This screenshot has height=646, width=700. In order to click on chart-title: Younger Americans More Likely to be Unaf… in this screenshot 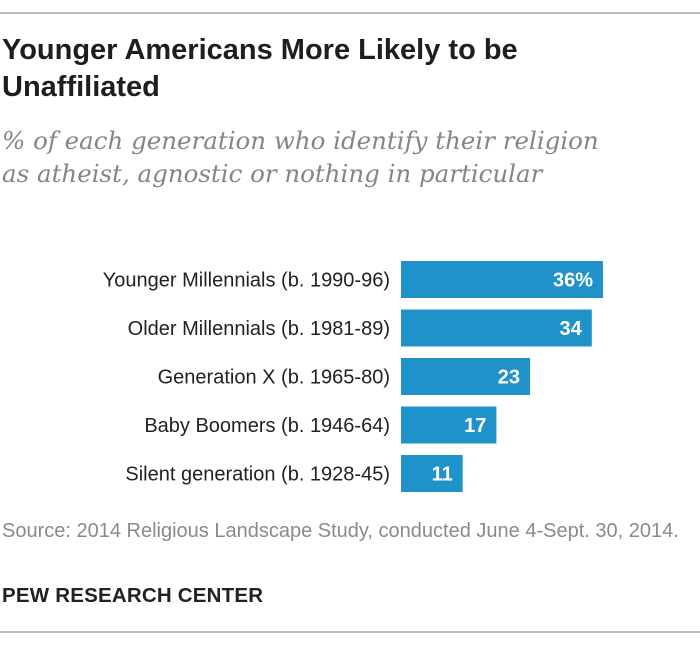, I will do `click(260, 68)`.